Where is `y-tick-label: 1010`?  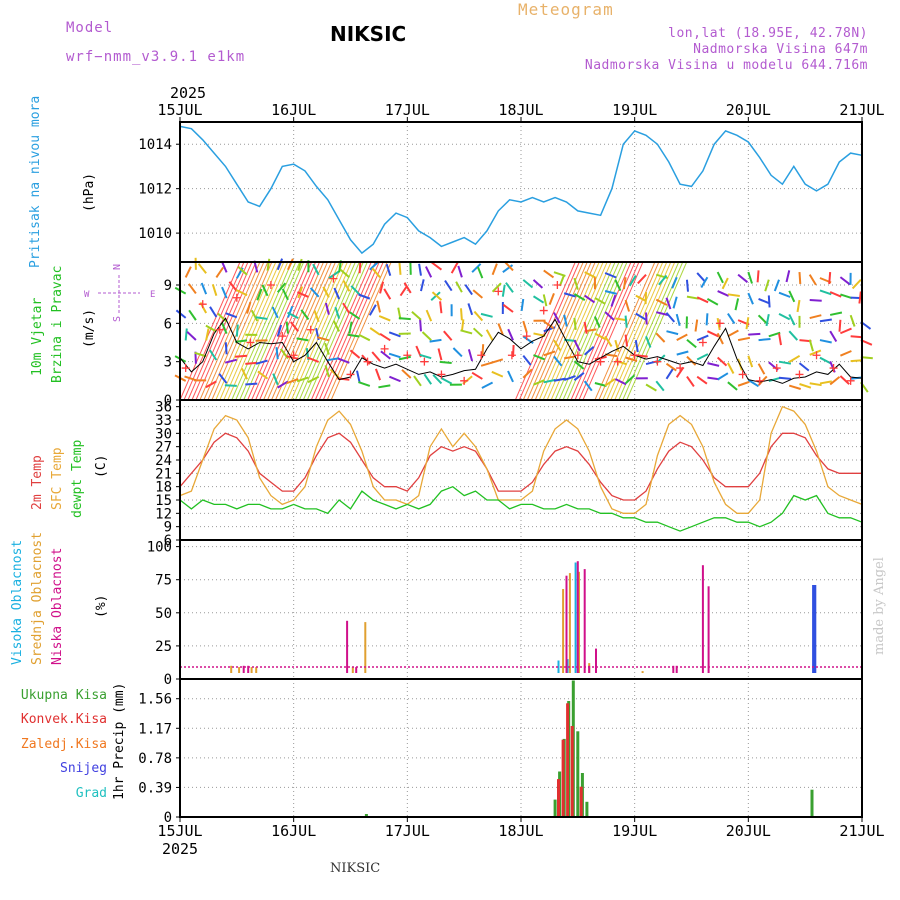 y-tick-label: 1010 is located at coordinates (155, 234).